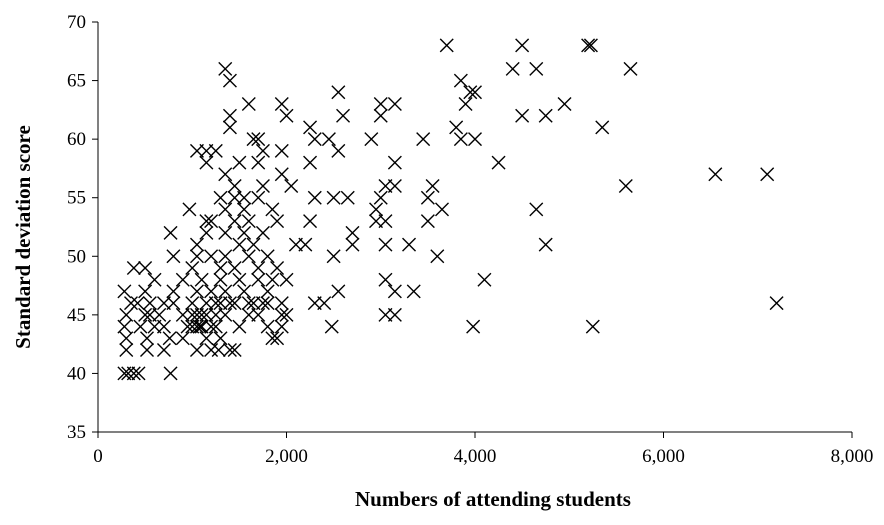 The image size is (884, 525). What do you see at coordinates (76, 22) in the screenshot?
I see `y-tick-label: 70` at bounding box center [76, 22].